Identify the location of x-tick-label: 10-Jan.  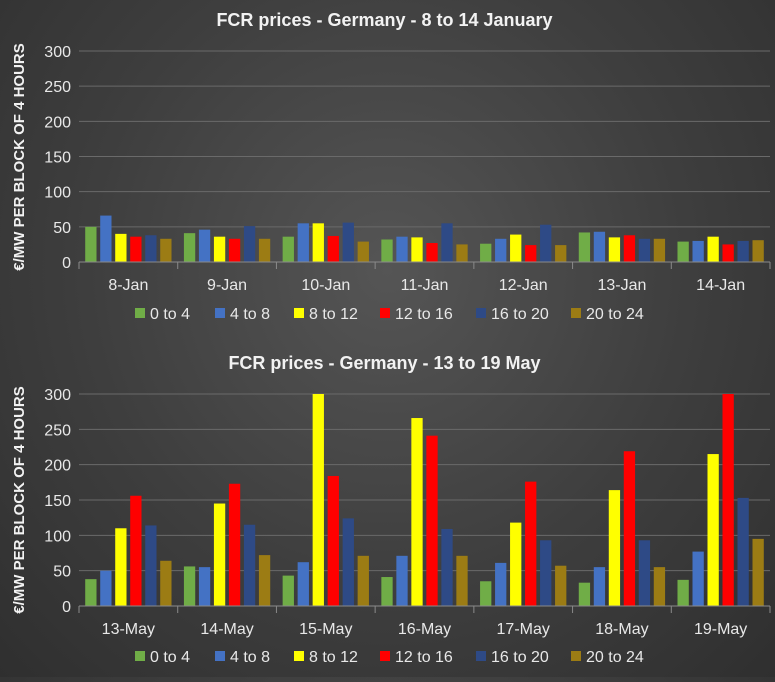
(325, 285).